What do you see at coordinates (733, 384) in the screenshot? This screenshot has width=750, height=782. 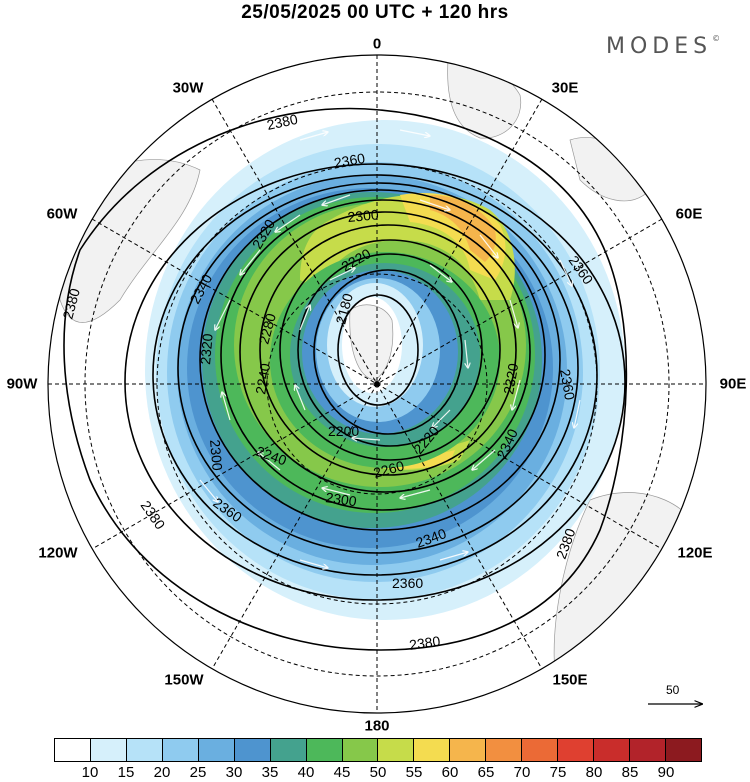 I see `lon-label-90e: 90E` at bounding box center [733, 384].